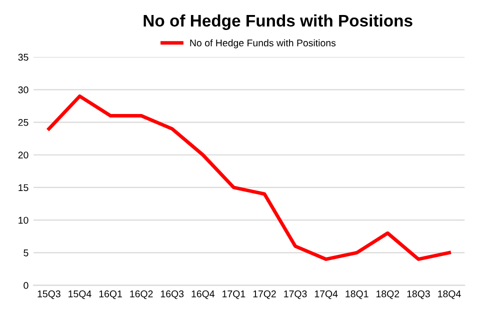 Image resolution: width=479 pixels, height=317 pixels. What do you see at coordinates (23, 220) in the screenshot?
I see `y-tick-label: 10` at bounding box center [23, 220].